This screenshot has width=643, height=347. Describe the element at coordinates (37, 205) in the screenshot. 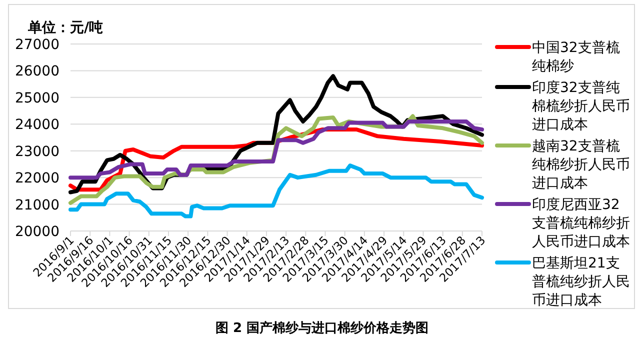

I see `y-tick-label: 21000` at that location.